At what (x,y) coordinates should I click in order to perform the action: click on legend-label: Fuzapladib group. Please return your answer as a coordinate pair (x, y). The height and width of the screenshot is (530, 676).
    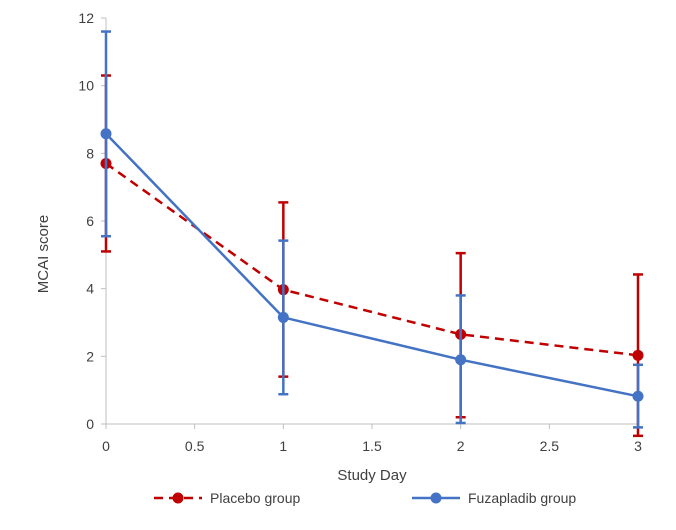
    Looking at the image, I should click on (522, 498).